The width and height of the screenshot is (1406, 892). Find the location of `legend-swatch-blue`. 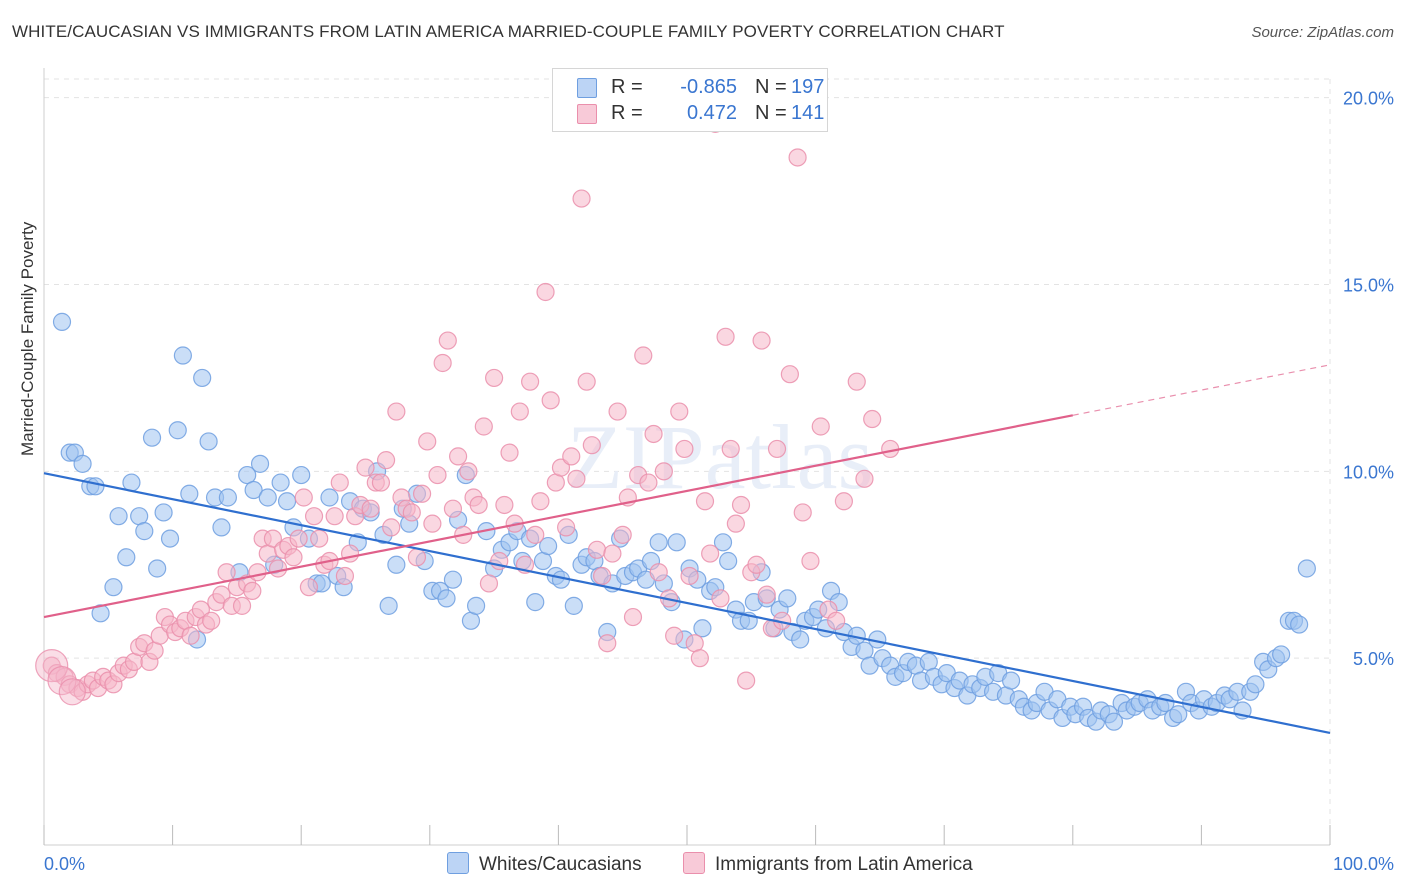

legend-swatch-blue is located at coordinates (587, 88).